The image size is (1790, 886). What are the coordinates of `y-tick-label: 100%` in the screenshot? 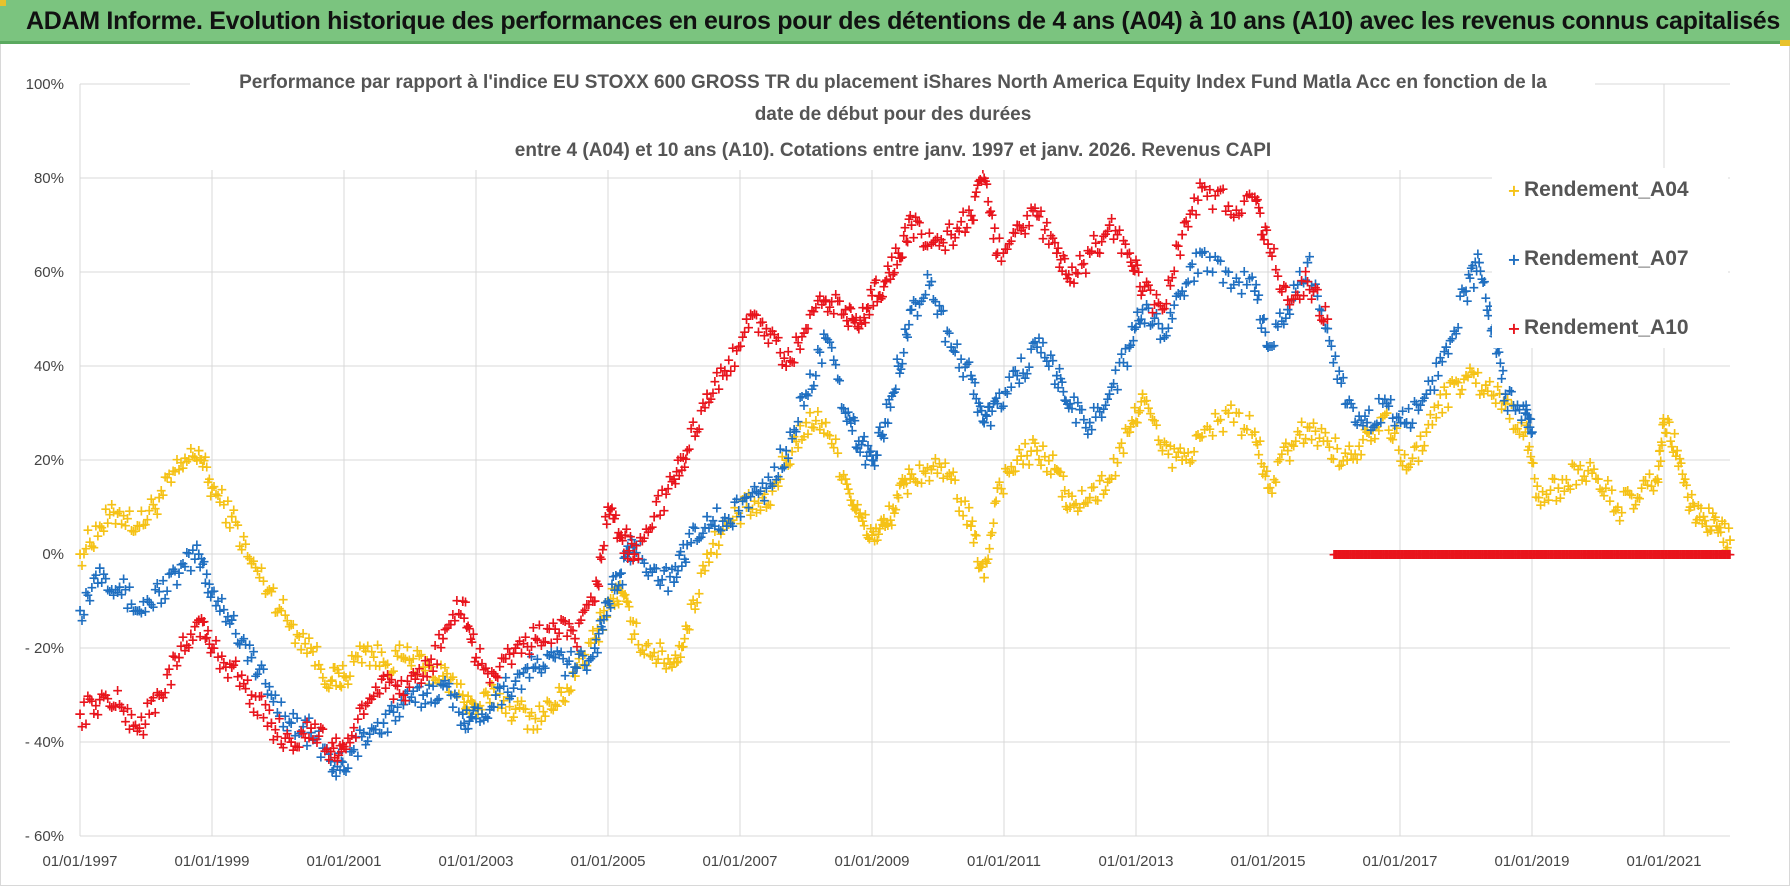 It's located at (45, 84).